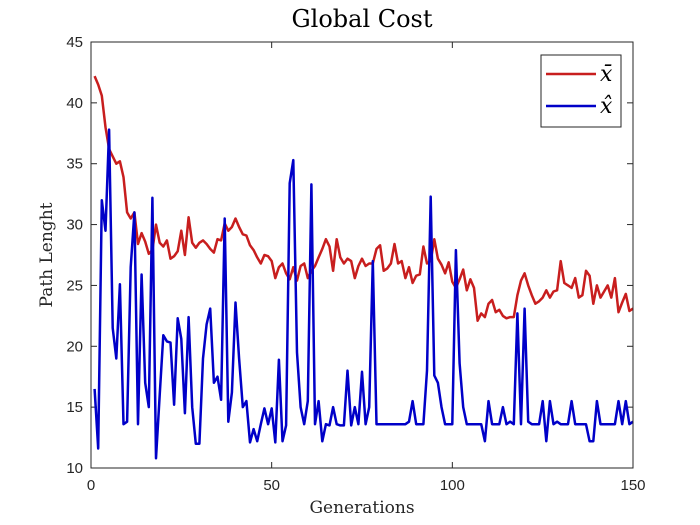  Describe the element at coordinates (271, 485) in the screenshot. I see `x-tick-label: 50` at that location.